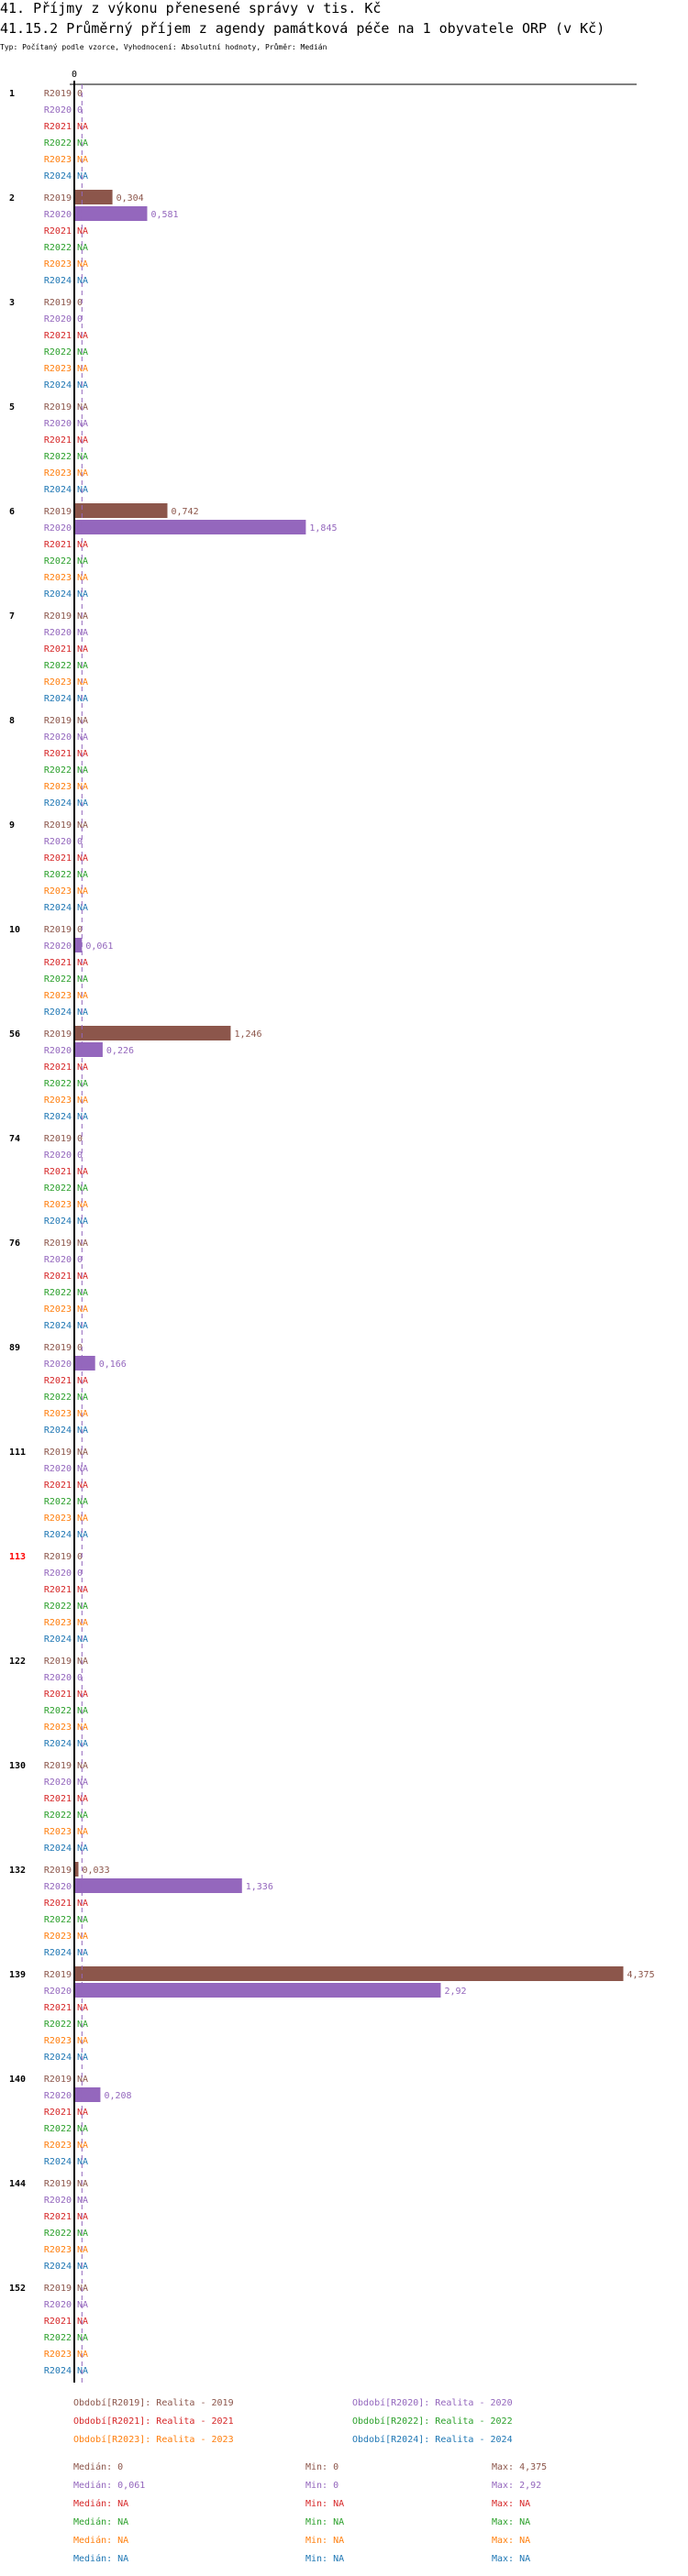 This screenshot has width=688, height=2576. I want to click on legend-item: Období[R2024]: Realita - 2024, so click(432, 2440).